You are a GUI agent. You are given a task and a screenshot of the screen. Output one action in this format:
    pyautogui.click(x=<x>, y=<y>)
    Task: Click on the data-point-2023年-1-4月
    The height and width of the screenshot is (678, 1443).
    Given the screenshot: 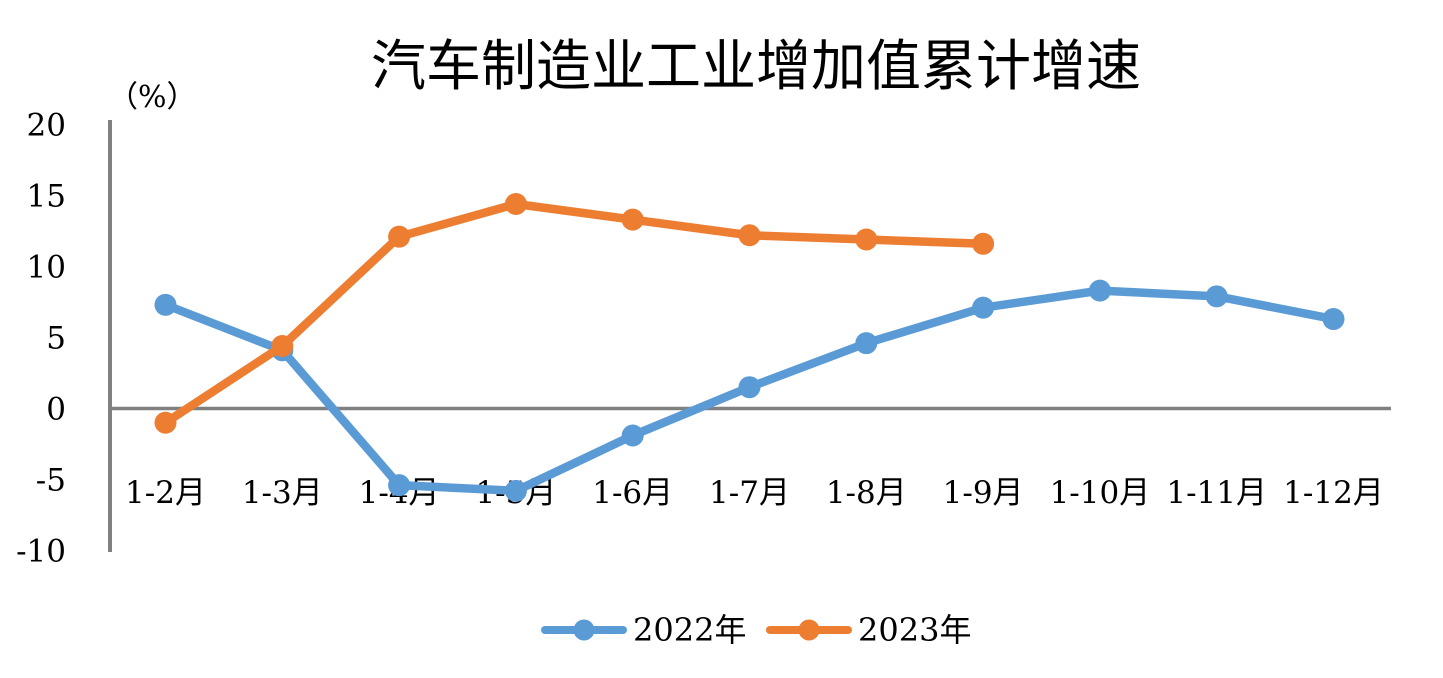 What is the action you would take?
    pyautogui.click(x=399, y=236)
    